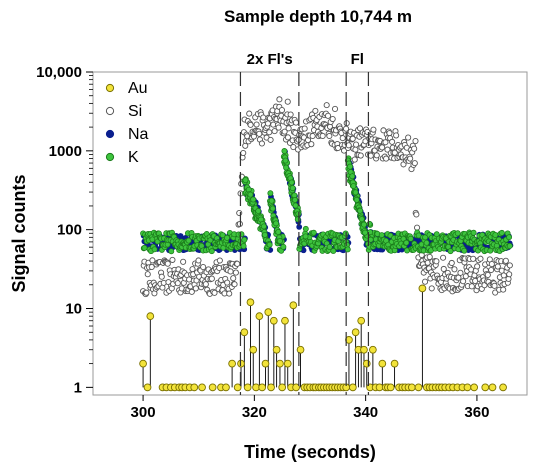  What do you see at coordinates (110, 88) in the screenshot?
I see `legend-marker-au` at bounding box center [110, 88].